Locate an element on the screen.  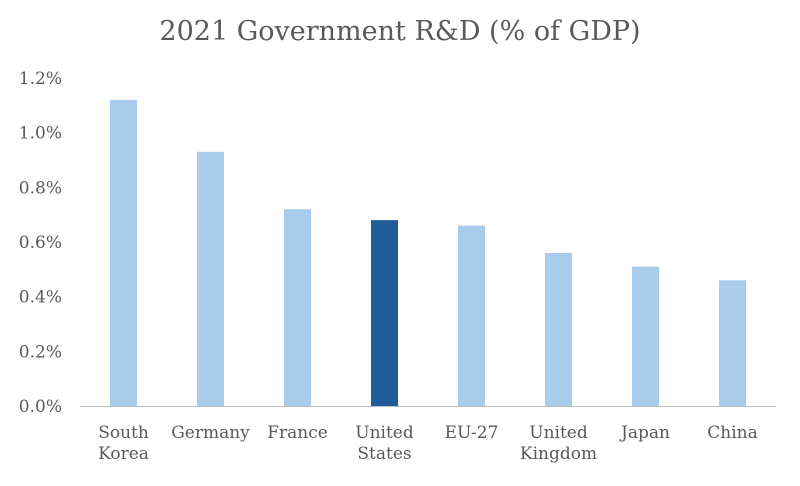
bar-germany is located at coordinates (210, 278).